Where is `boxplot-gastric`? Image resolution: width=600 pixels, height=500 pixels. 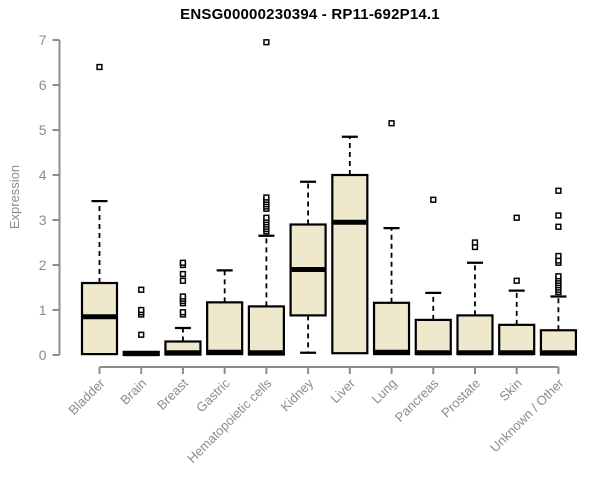
boxplot-gastric is located at coordinates (225, 312).